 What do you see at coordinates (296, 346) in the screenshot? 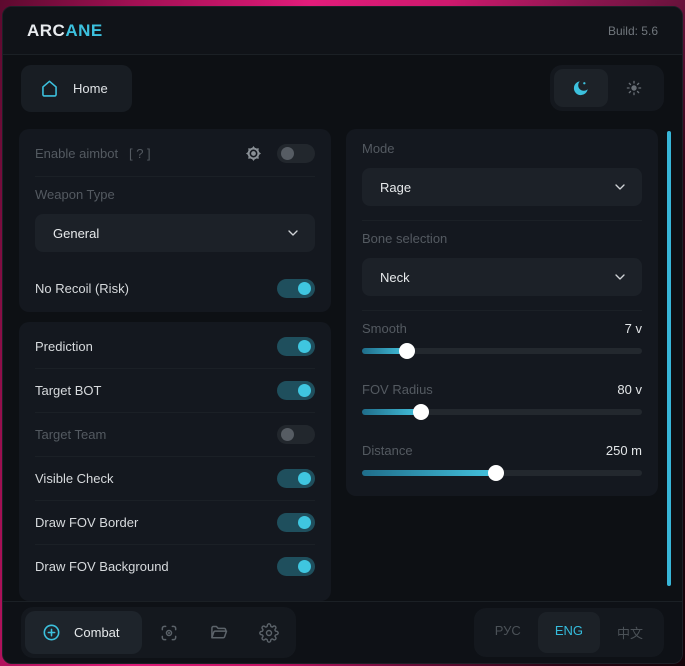
I see `prediction-toggle` at bounding box center [296, 346].